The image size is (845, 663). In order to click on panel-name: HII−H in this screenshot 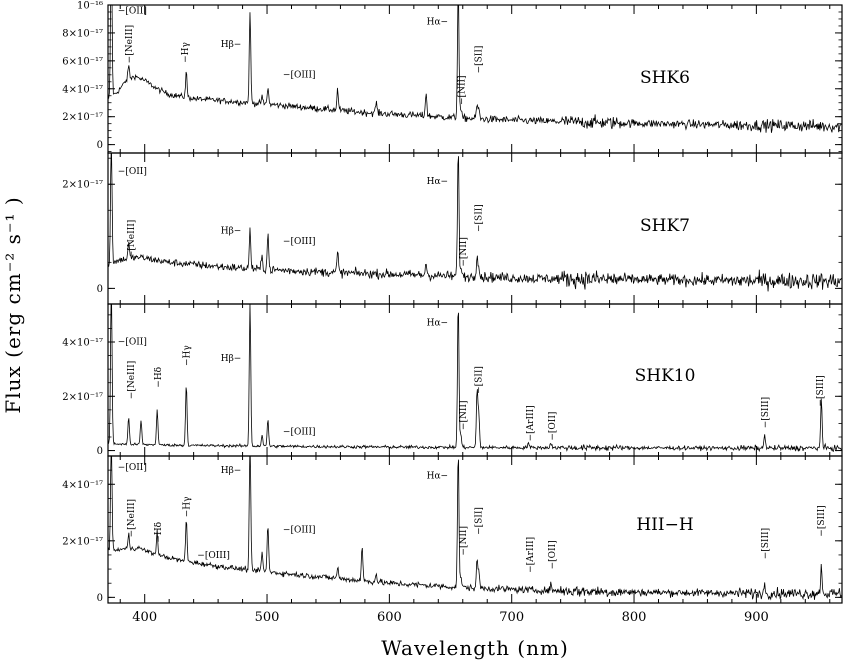, I will do `click(664, 525)`.